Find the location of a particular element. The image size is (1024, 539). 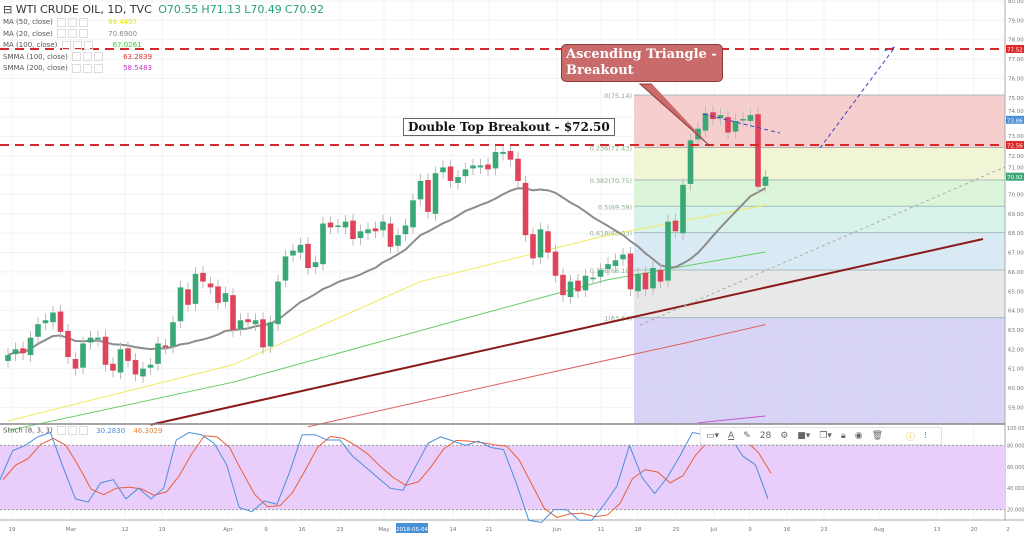

stoch-d-value: 46.3029 is located at coordinates (148, 430).